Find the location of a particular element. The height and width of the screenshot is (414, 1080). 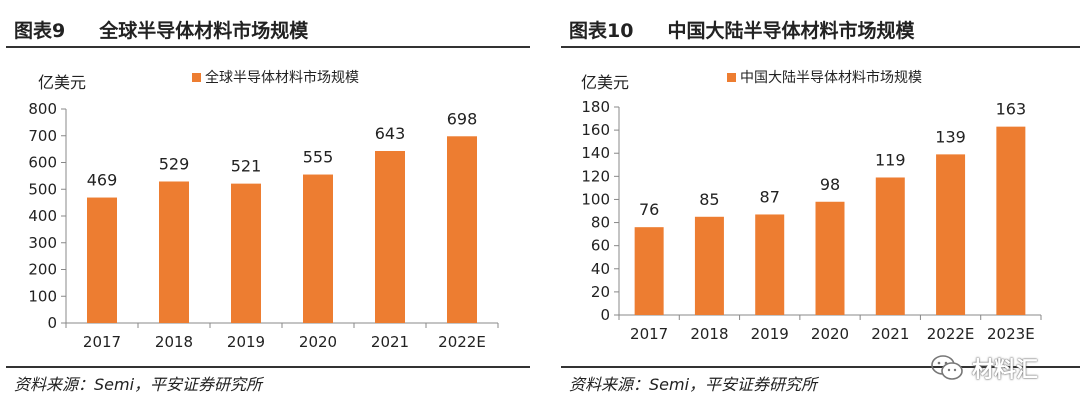

y-tick-label: 500 is located at coordinates (42, 189).